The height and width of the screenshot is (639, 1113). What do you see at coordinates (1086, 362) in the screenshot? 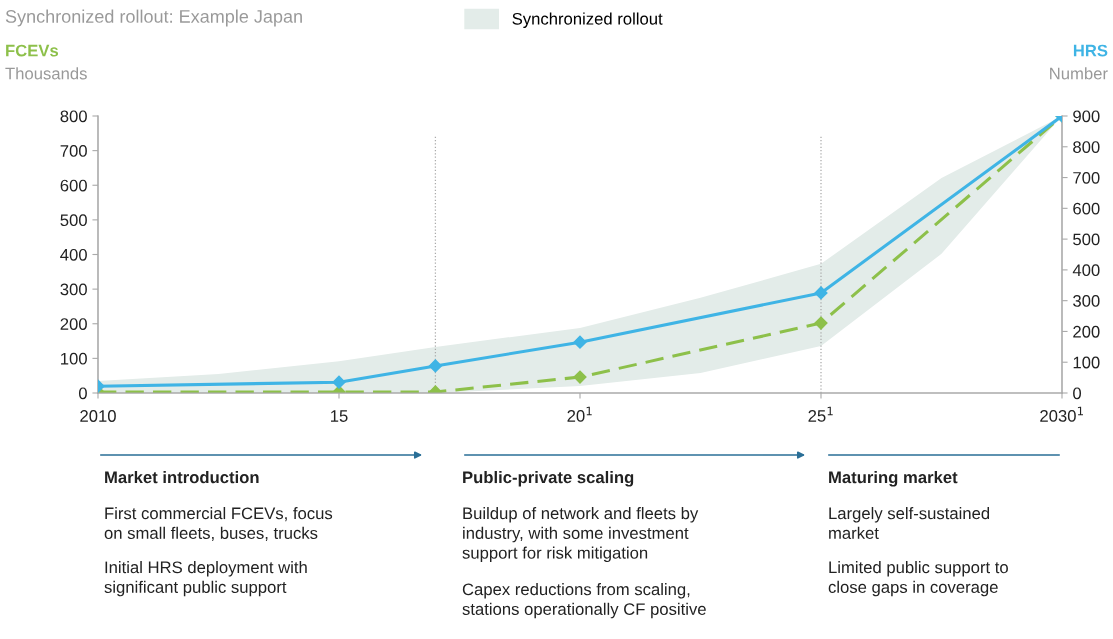
I see `y2-tick-label: 100` at bounding box center [1086, 362].